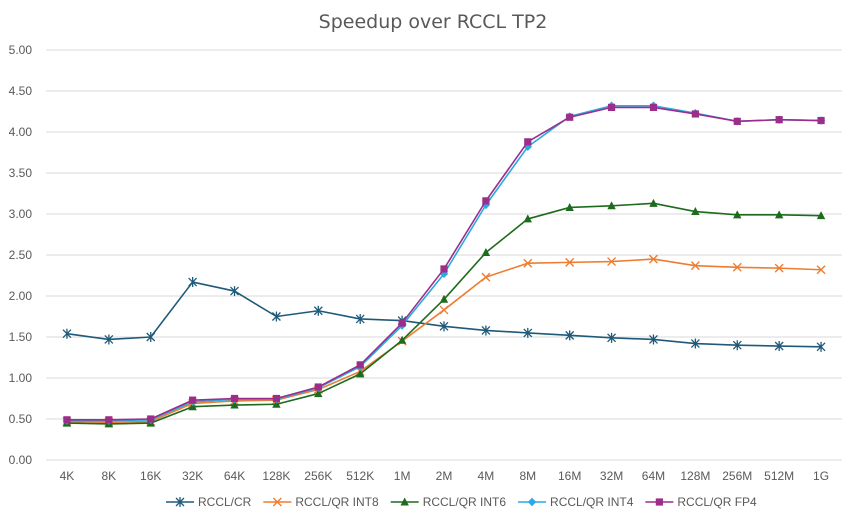 The height and width of the screenshot is (524, 866). I want to click on y-tick-label: 3.50, so click(21, 173).